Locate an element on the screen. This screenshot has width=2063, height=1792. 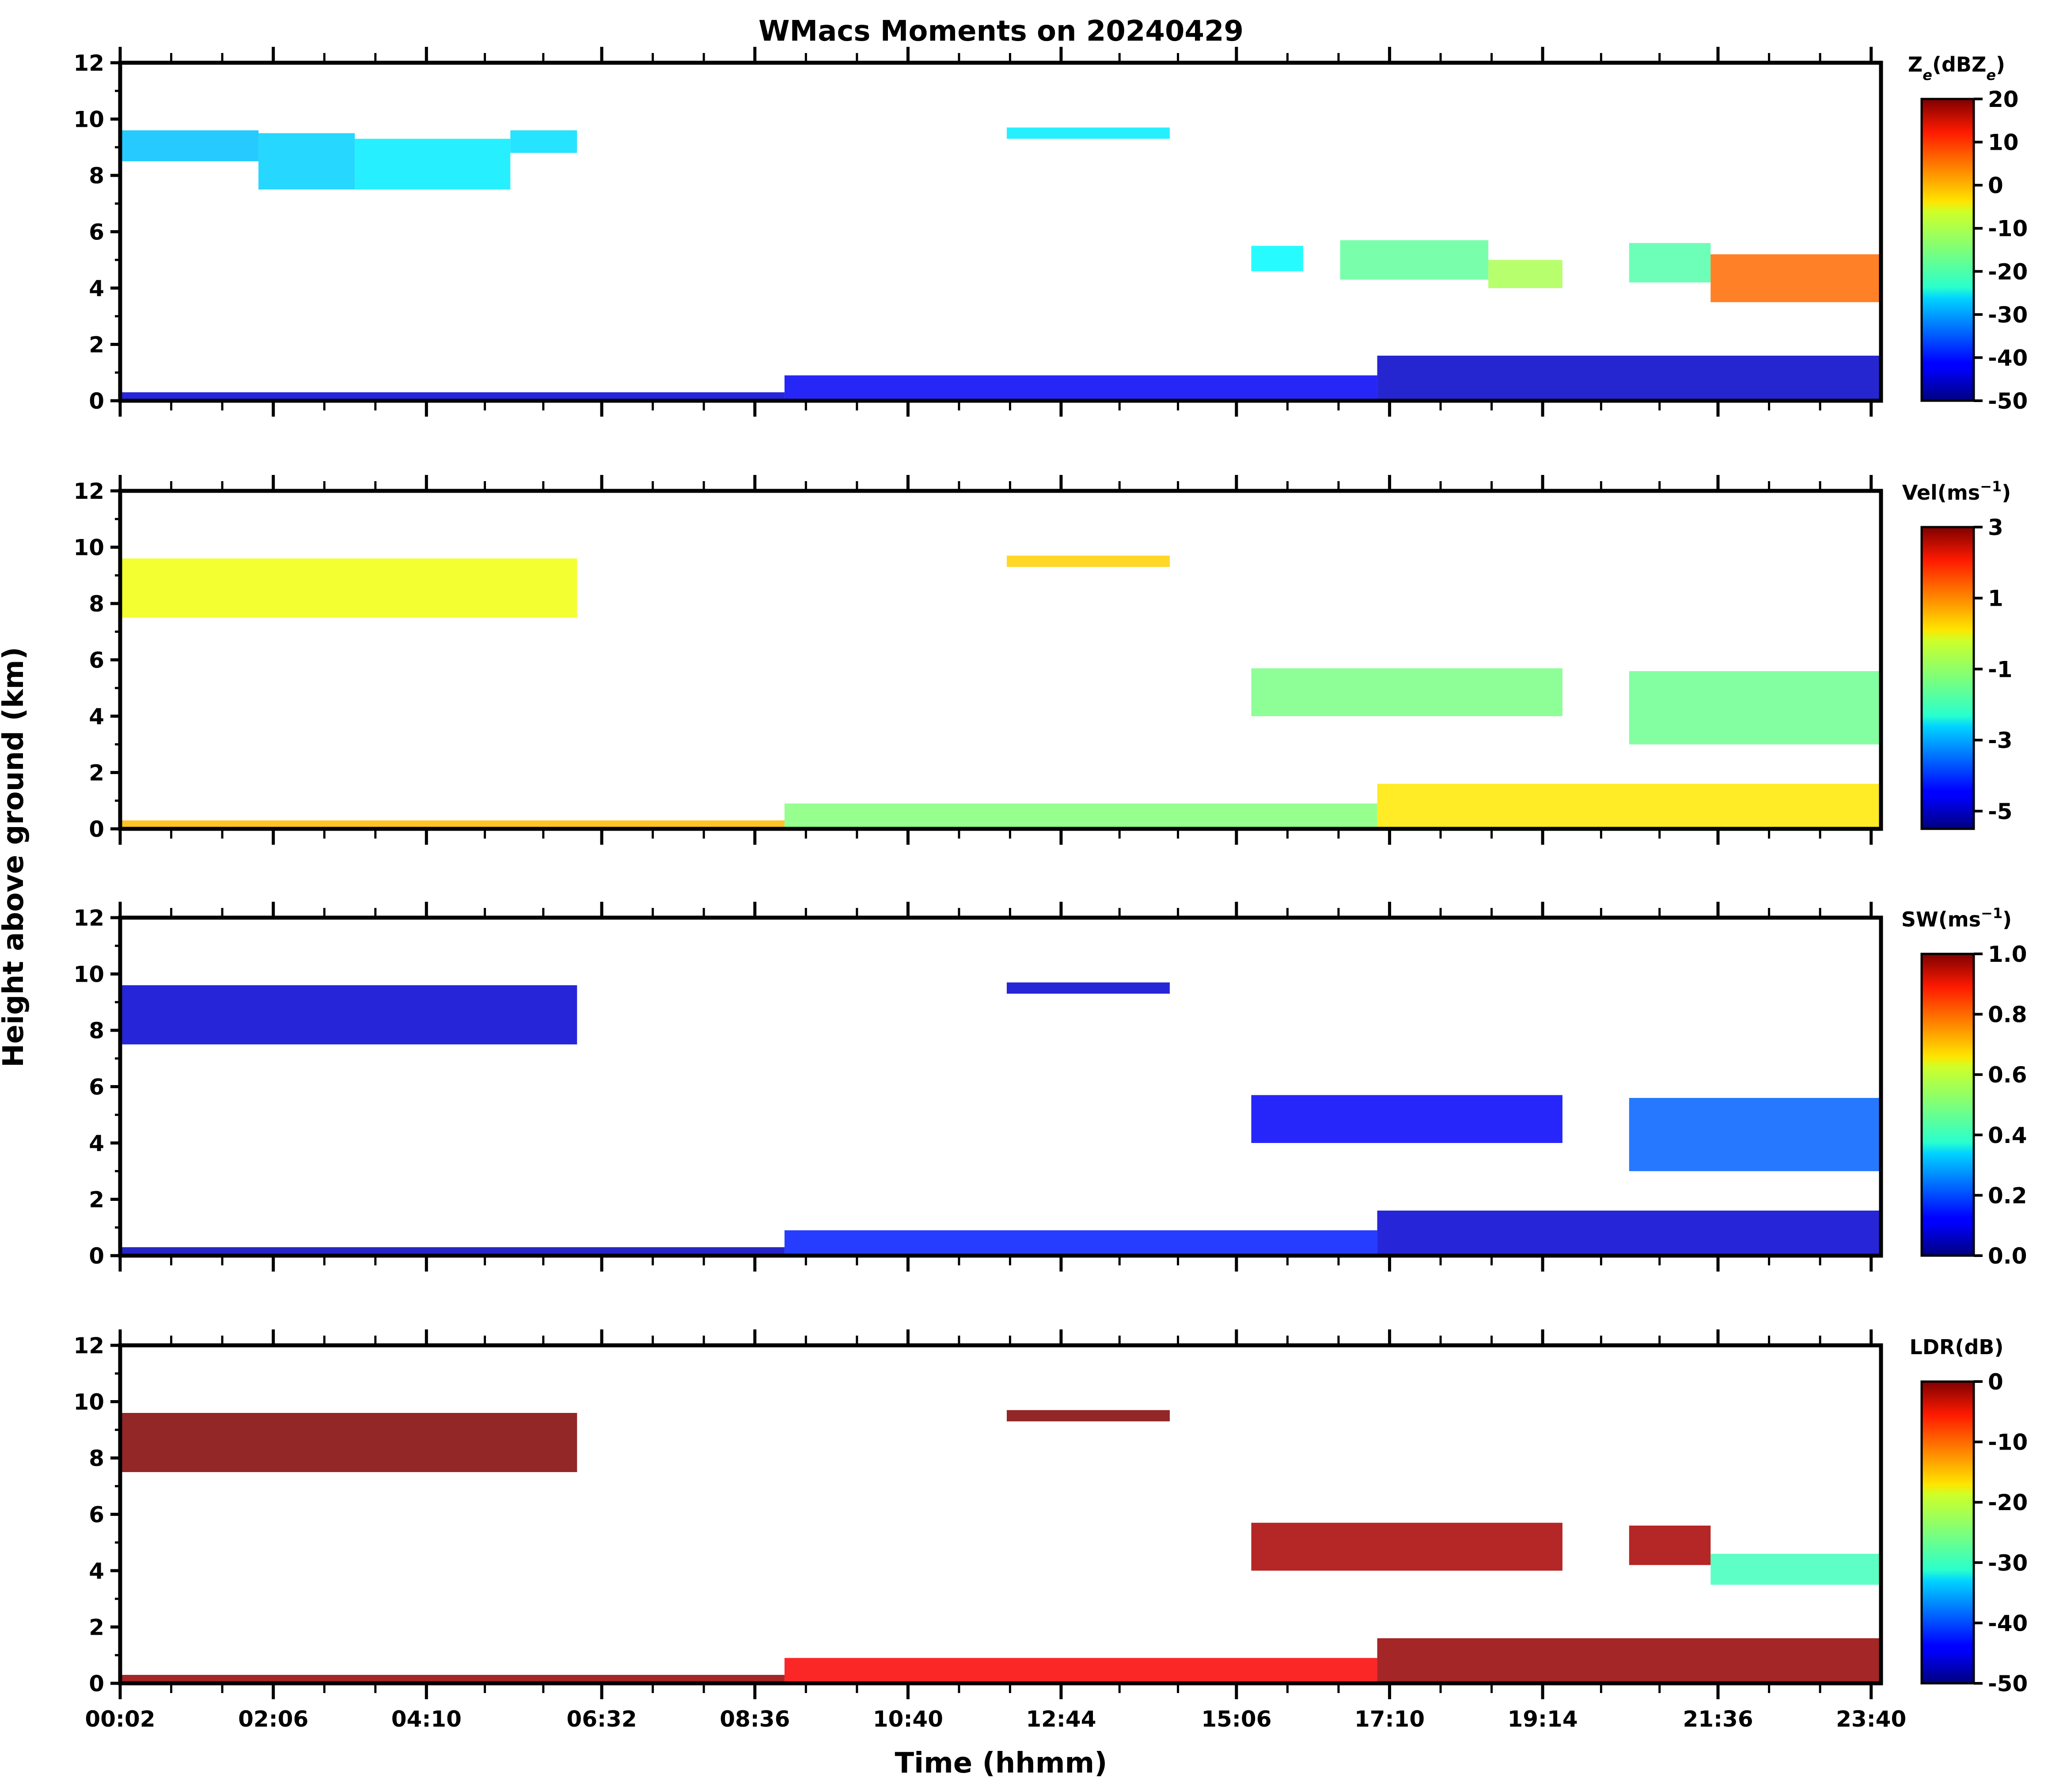
panel-4-y-tick-label: 12 is located at coordinates (88, 1346).